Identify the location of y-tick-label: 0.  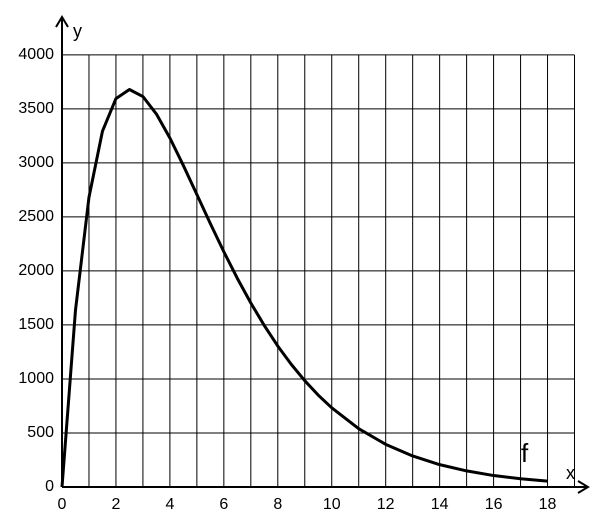
(49, 486).